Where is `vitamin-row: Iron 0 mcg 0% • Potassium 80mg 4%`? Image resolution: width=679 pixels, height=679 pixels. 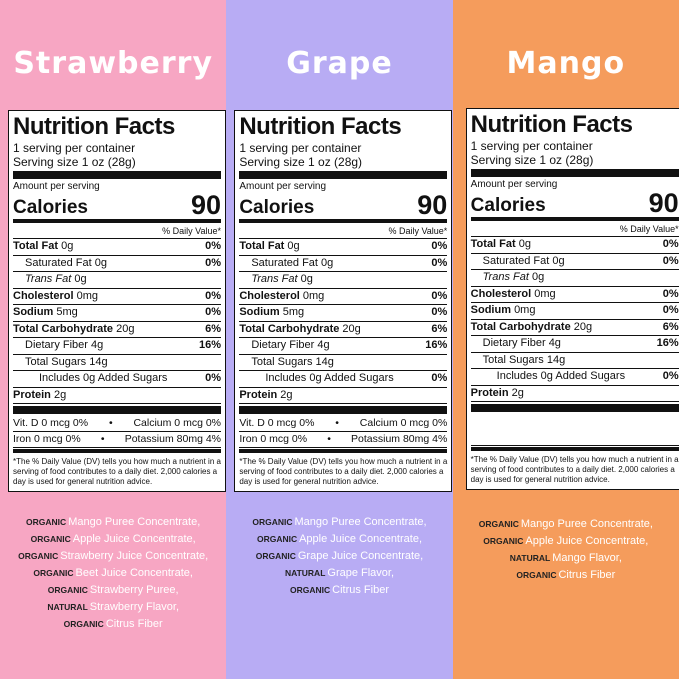
vitamin-row: Iron 0 mcg 0% • Potassium 80mg 4% is located at coordinates (343, 440).